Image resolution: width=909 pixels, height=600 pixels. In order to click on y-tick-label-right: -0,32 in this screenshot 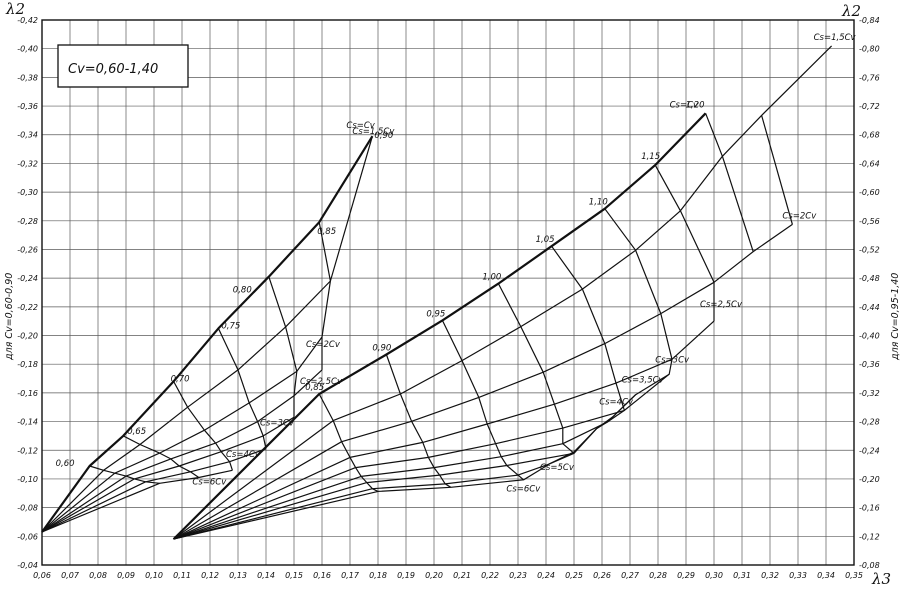, I will do `click(869, 393)`.